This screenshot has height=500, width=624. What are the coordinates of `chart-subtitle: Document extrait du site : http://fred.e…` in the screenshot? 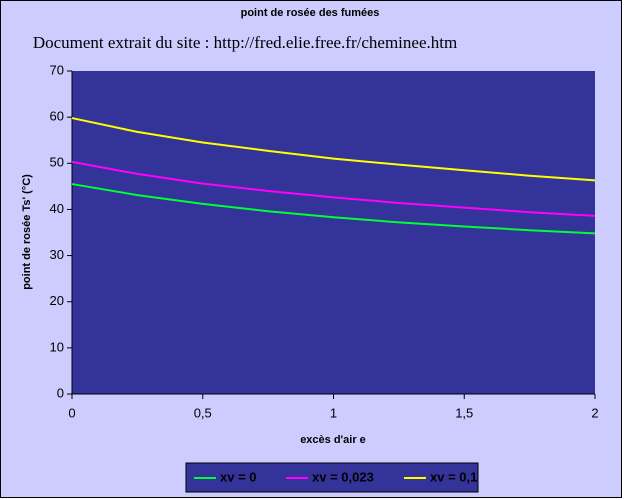 It's located at (245, 42).